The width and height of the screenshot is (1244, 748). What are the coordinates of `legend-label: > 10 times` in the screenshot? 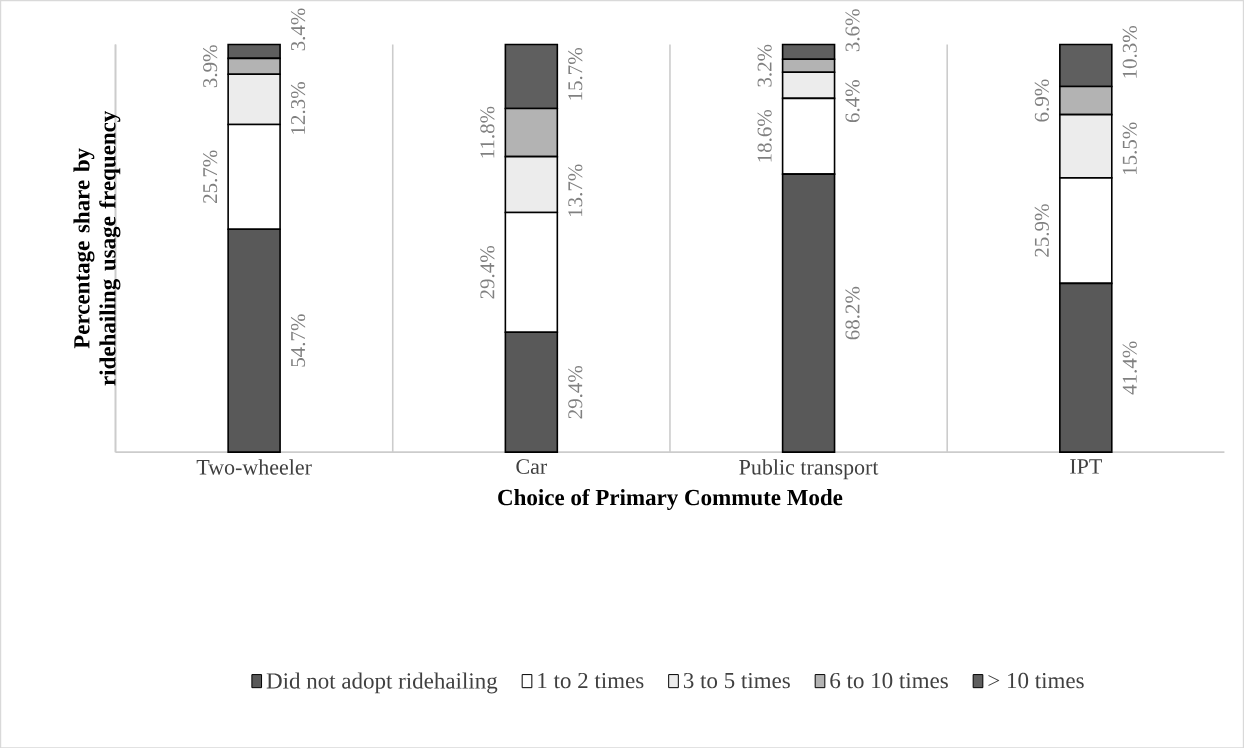 It's located at (1036, 680).